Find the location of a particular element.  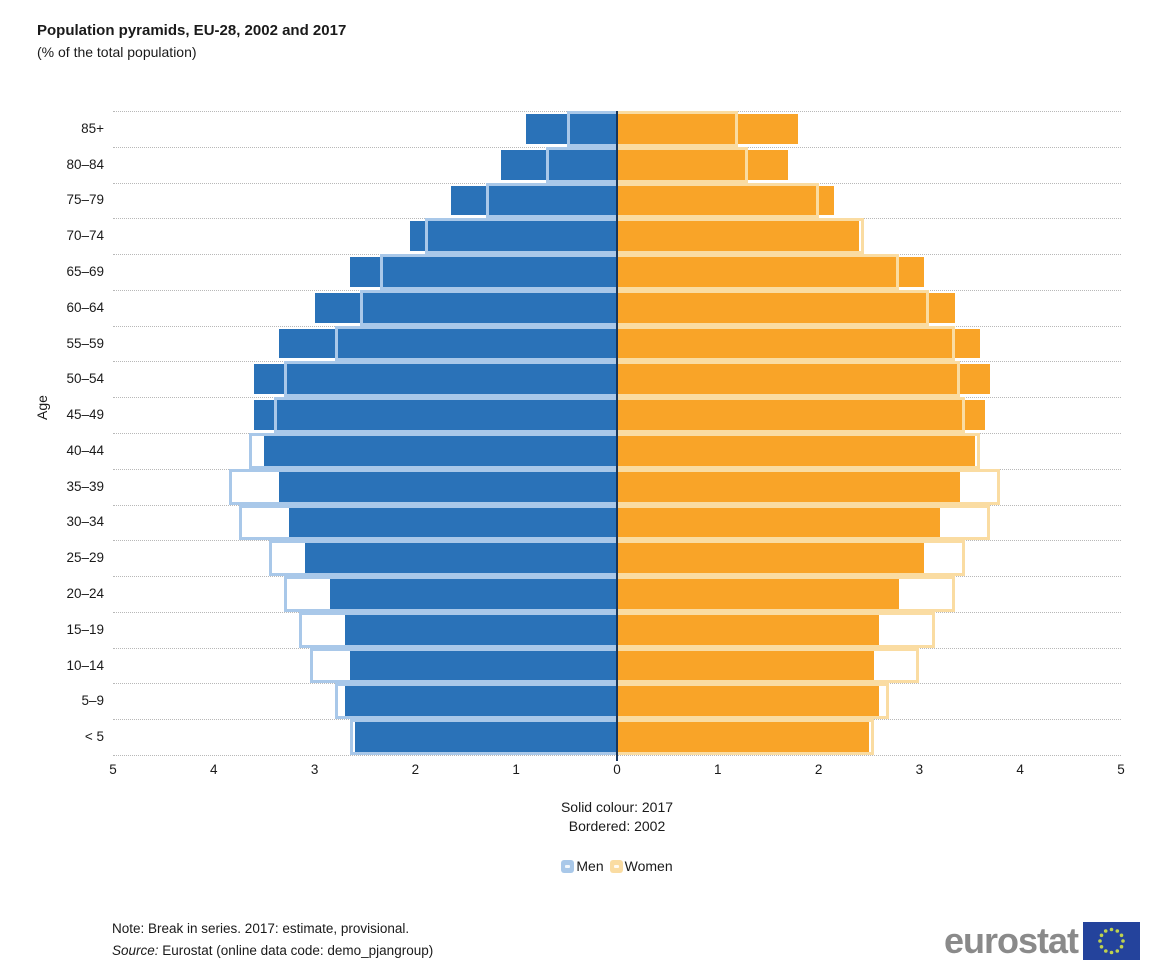

eurostat-logo: eurostat is located at coordinates (1042, 941).